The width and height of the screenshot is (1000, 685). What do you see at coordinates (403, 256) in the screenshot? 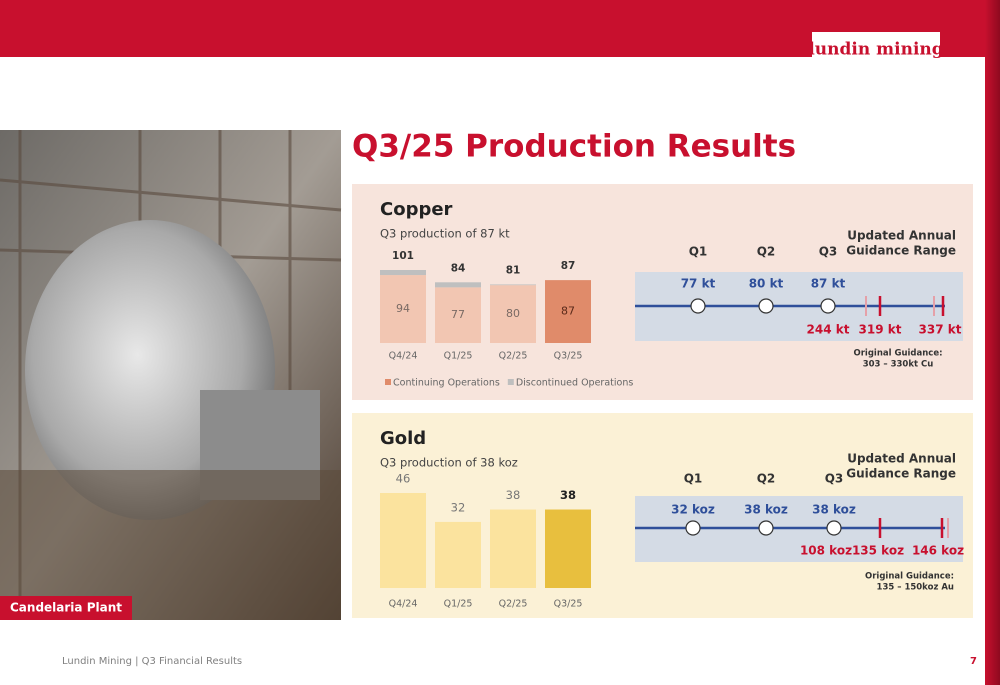
I see `bar-total-label: 101` at bounding box center [403, 256].